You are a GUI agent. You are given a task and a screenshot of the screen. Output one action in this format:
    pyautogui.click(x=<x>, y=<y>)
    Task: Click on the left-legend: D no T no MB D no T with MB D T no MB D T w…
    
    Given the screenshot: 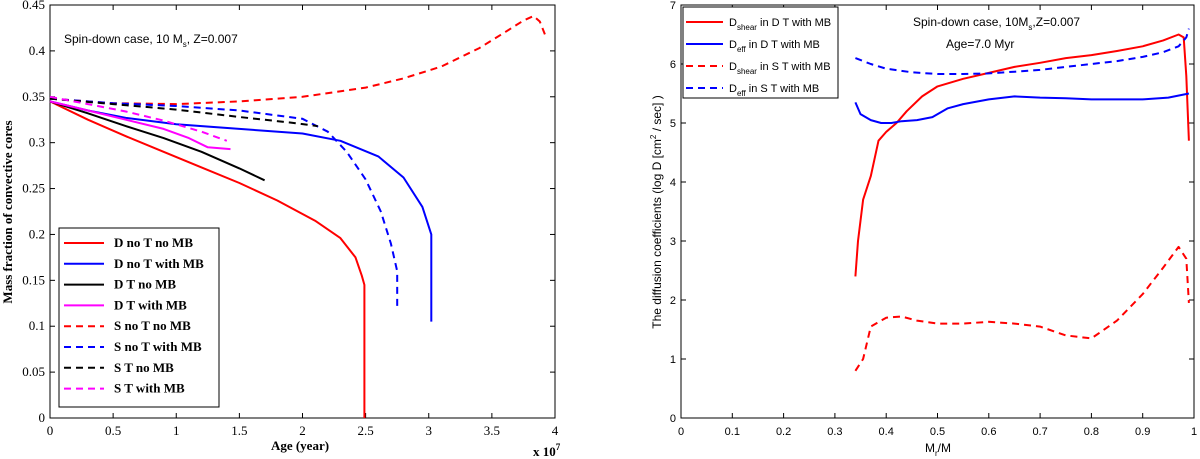 What is the action you would take?
    pyautogui.click(x=134, y=315)
    